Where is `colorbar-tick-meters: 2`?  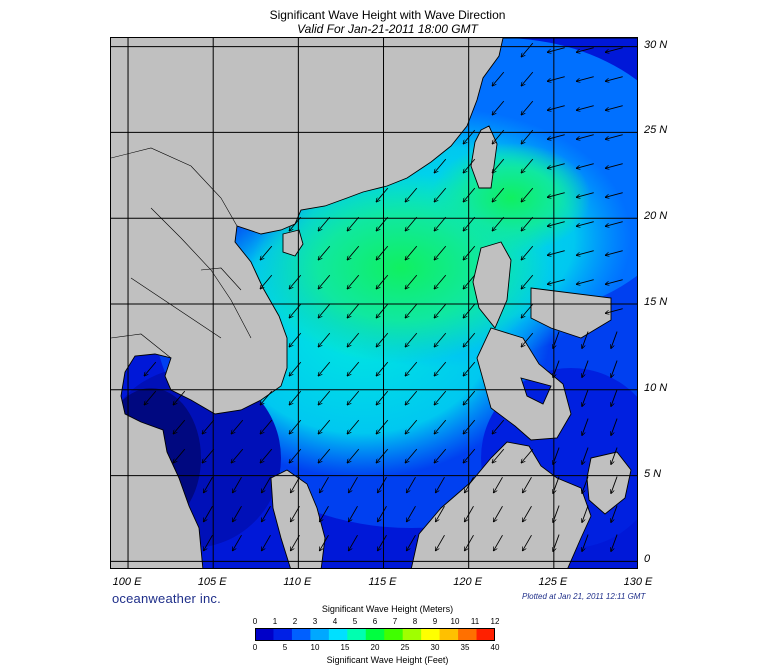
colorbar-tick-meters: 2 is located at coordinates (295, 621).